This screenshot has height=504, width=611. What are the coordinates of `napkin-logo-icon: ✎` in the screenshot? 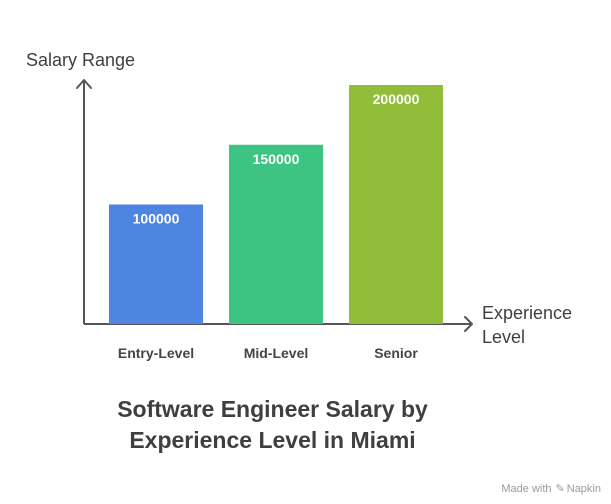 It's located at (560, 489).